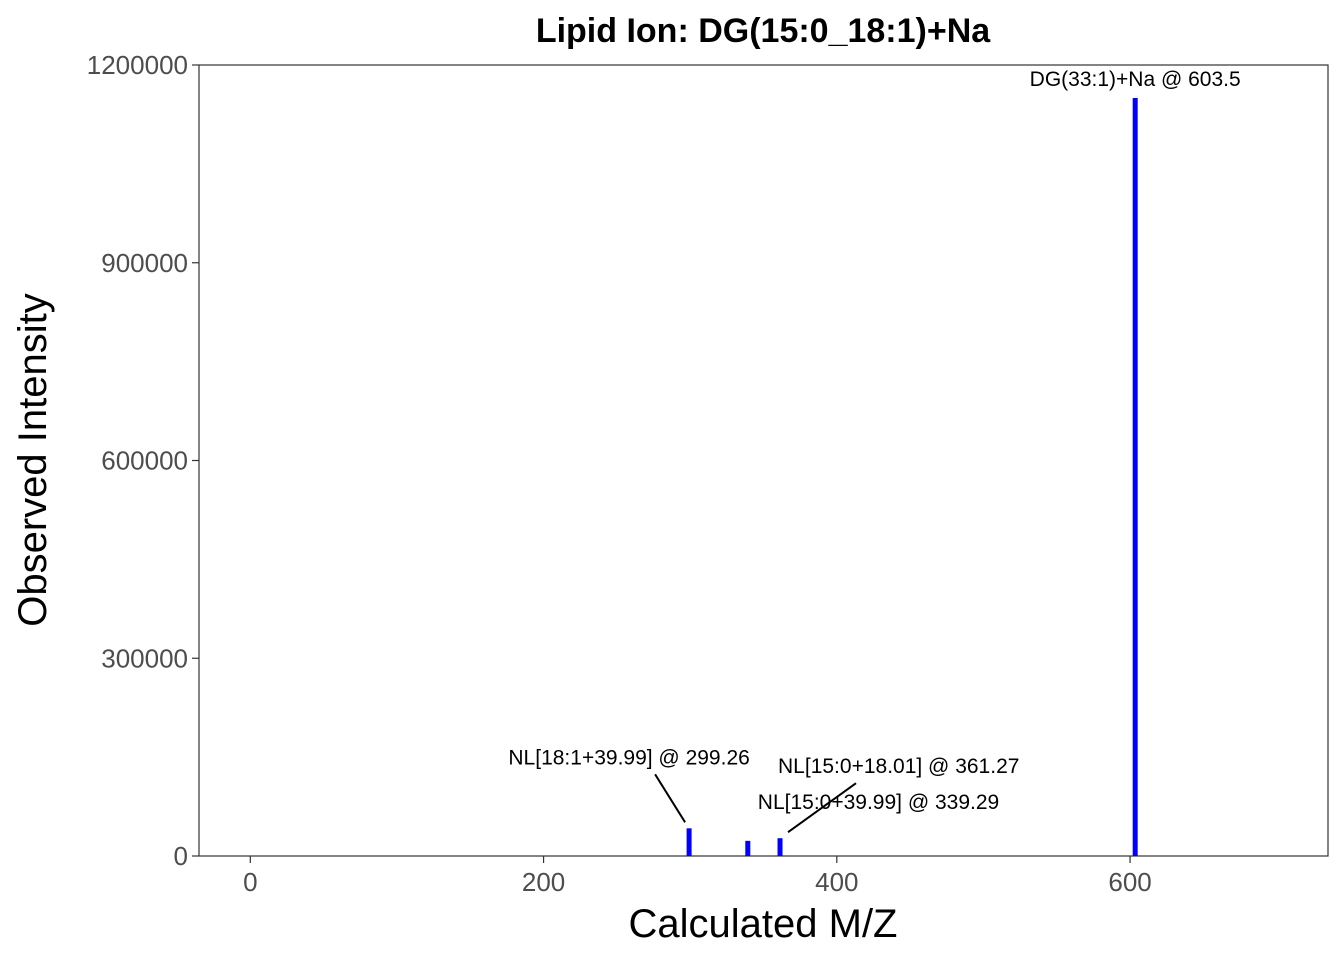 This screenshot has width=1344, height=960. Describe the element at coordinates (181, 856) in the screenshot. I see `y-tick-label: 0` at that location.